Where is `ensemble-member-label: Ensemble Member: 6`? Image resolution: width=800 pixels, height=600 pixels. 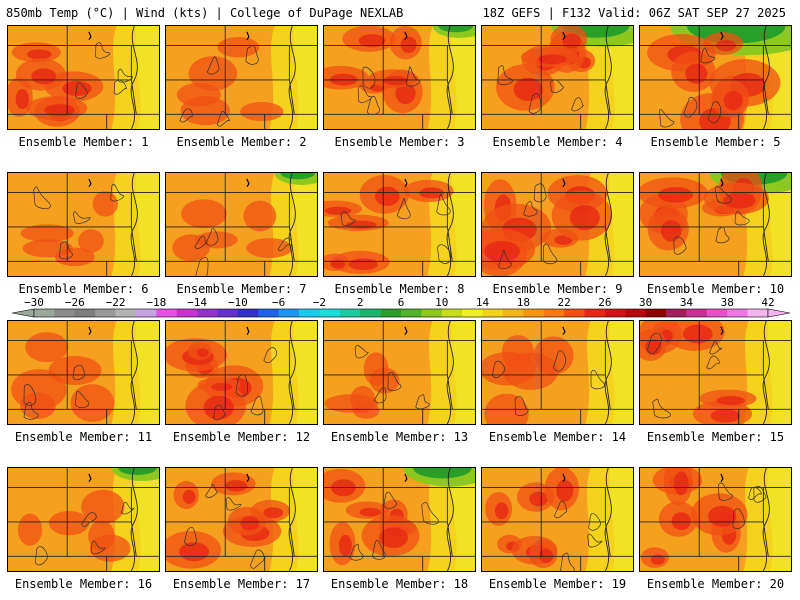 ensemble-member-label: Ensemble Member: 6 is located at coordinates (83, 289).